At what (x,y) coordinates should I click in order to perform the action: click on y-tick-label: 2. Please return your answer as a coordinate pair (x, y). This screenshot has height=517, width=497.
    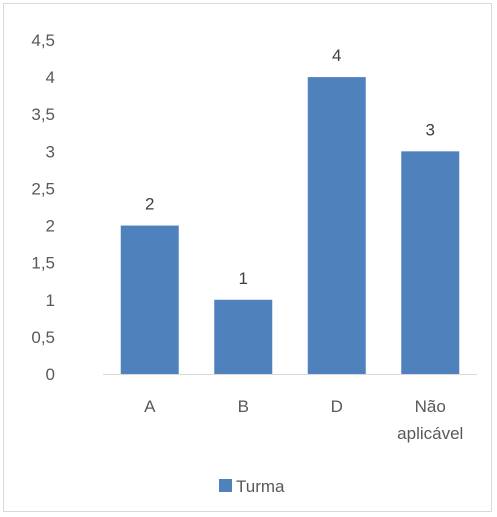
    Looking at the image, I should click on (50, 226).